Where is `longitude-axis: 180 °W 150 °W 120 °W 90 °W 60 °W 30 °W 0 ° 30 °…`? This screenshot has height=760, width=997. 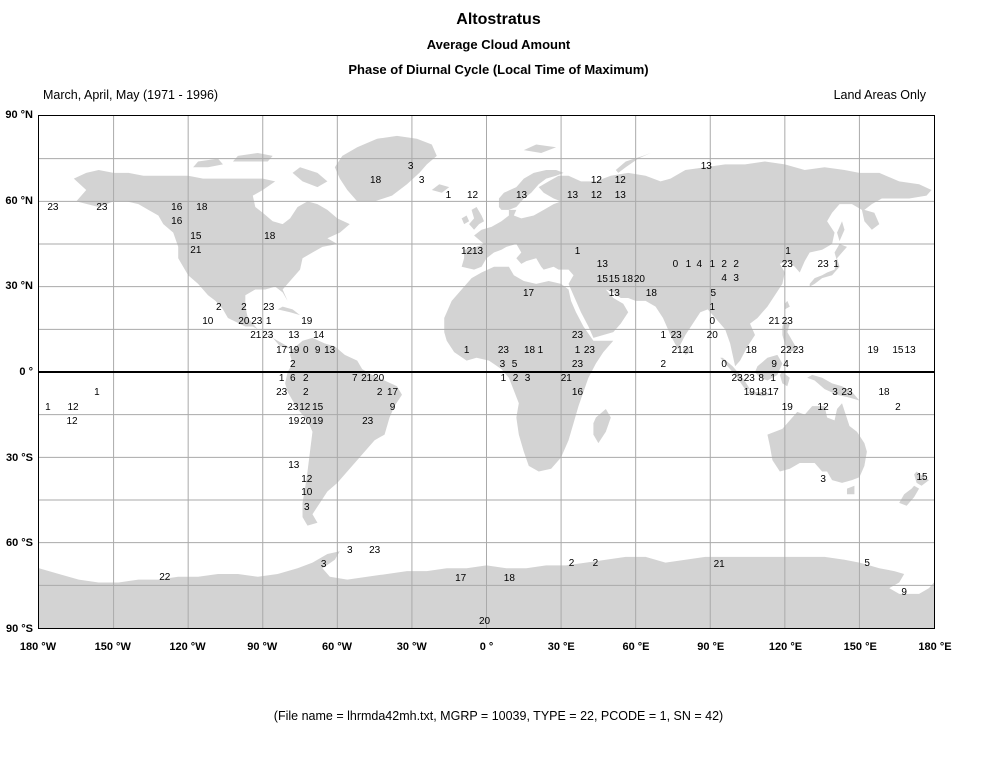
longitude-axis: 180 °W 150 °W 120 °W 90 °W 60 °W 30 °W 0 ° 30 °… is located at coordinates (486, 649).